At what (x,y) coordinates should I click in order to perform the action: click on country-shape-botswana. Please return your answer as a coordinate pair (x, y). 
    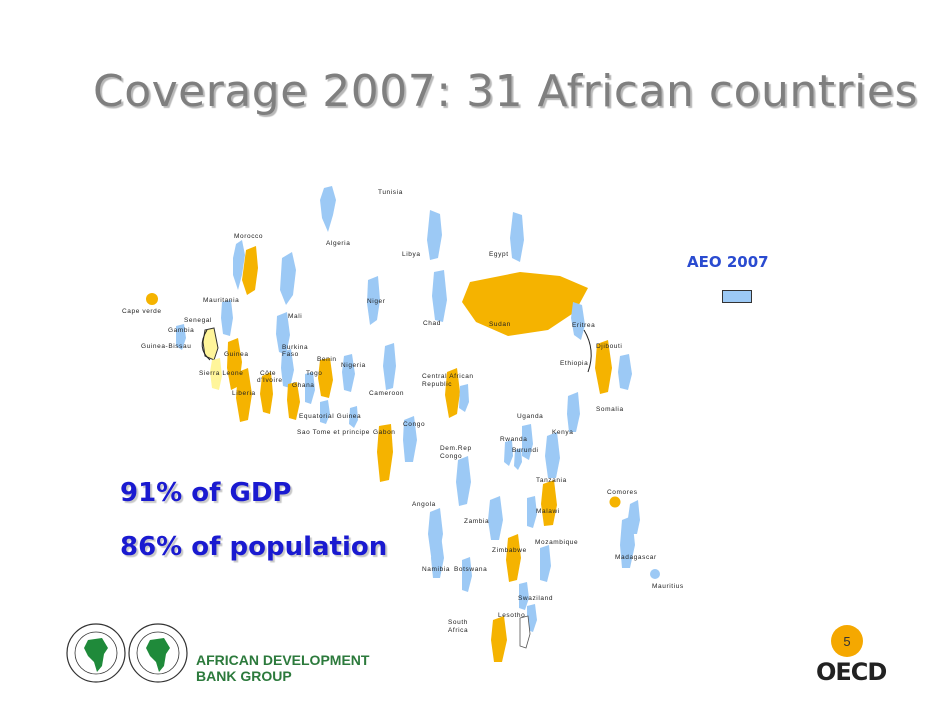
    Looking at the image, I should click on (467, 574).